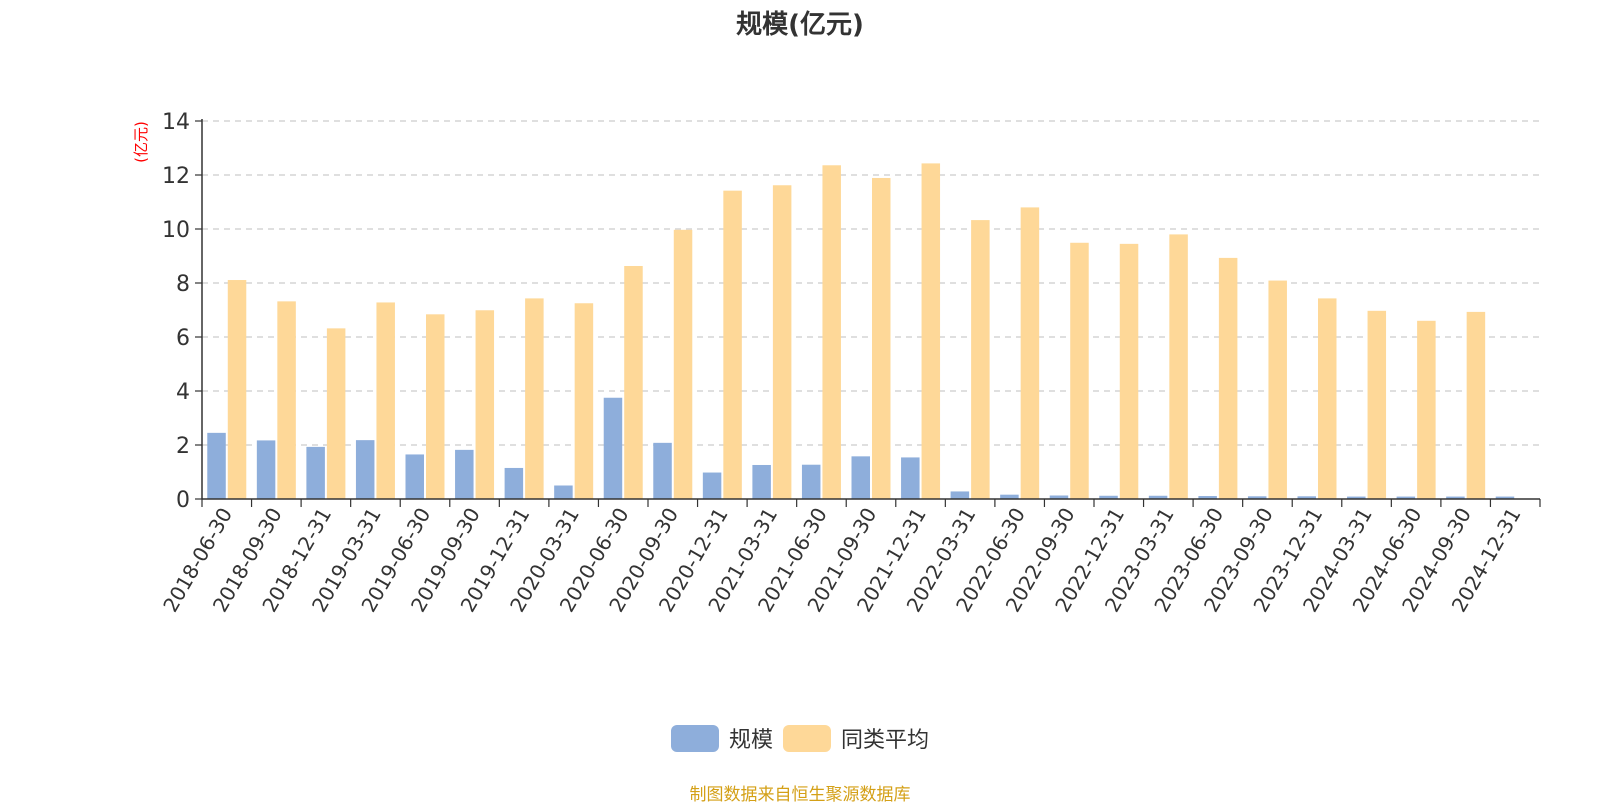  What do you see at coordinates (694, 738) in the screenshot?
I see `legend-swatch-scale` at bounding box center [694, 738].